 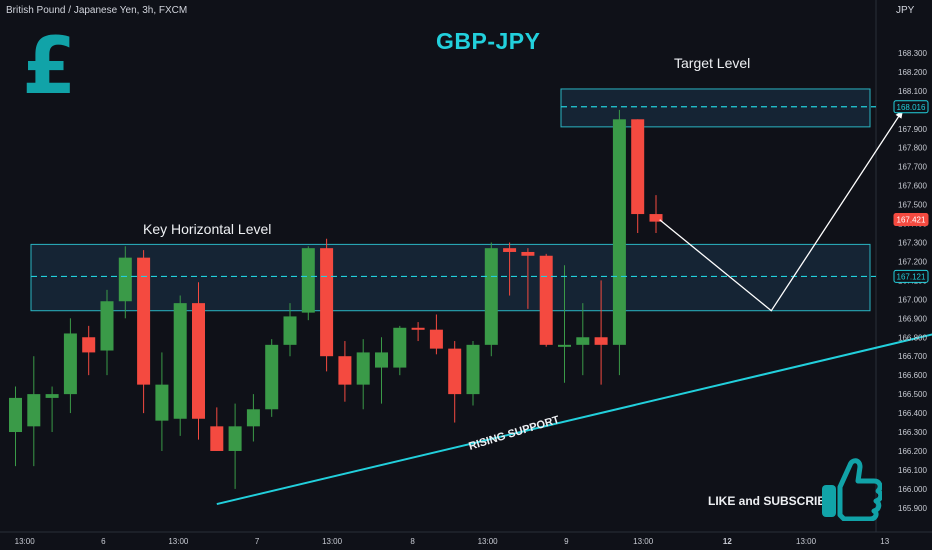 I want to click on y-tick-label: 168.300, so click(x=912, y=53).